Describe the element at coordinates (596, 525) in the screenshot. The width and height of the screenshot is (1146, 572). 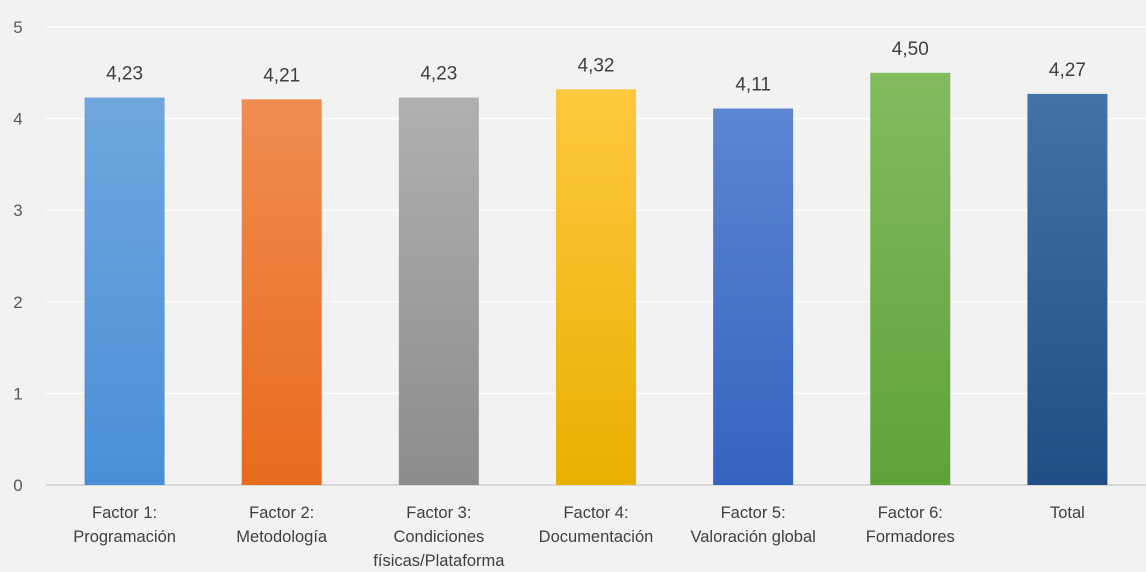
I see `x-category-label: Factor 4: Documentación` at that location.